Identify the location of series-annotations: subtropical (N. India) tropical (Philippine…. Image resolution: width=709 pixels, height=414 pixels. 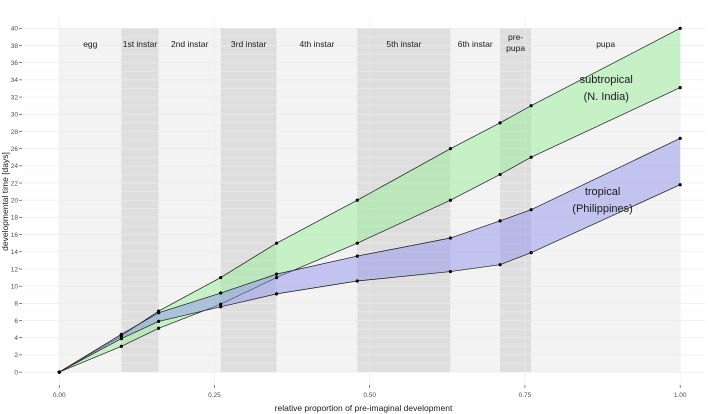
(602, 144).